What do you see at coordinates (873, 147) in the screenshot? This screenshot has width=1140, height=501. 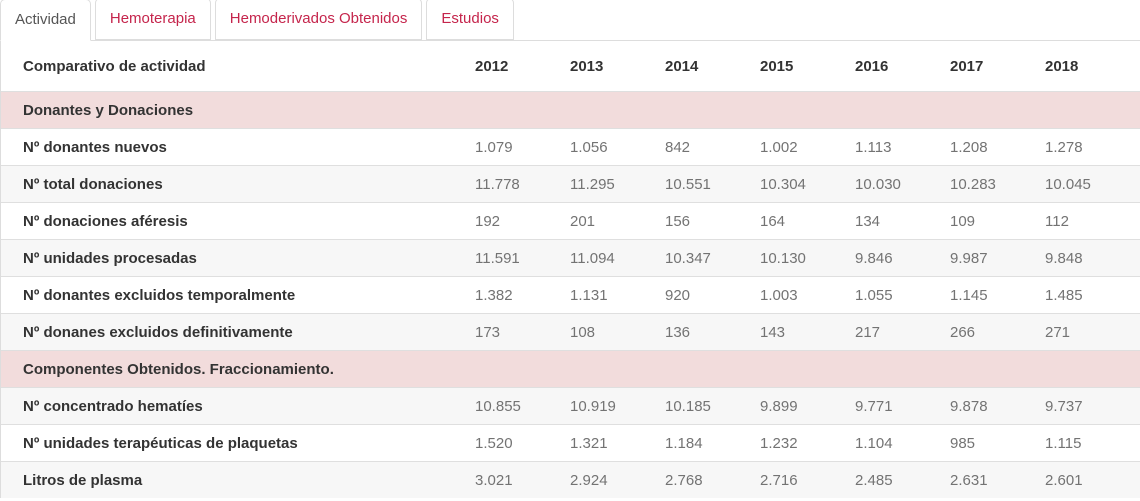 I see `value-cell: 1.113` at bounding box center [873, 147].